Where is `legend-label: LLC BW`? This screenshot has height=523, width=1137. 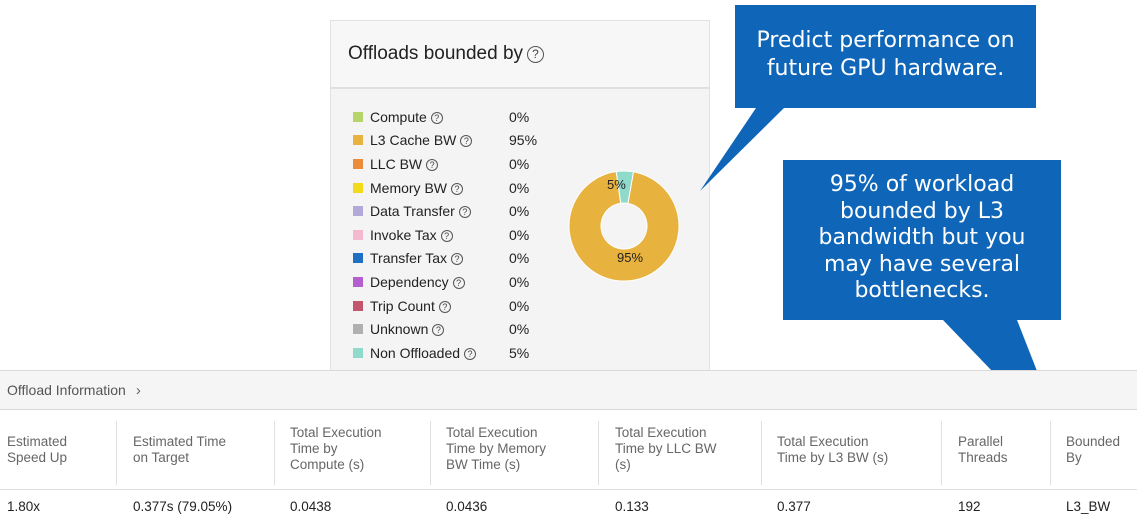
legend-label: LLC BW is located at coordinates (396, 163).